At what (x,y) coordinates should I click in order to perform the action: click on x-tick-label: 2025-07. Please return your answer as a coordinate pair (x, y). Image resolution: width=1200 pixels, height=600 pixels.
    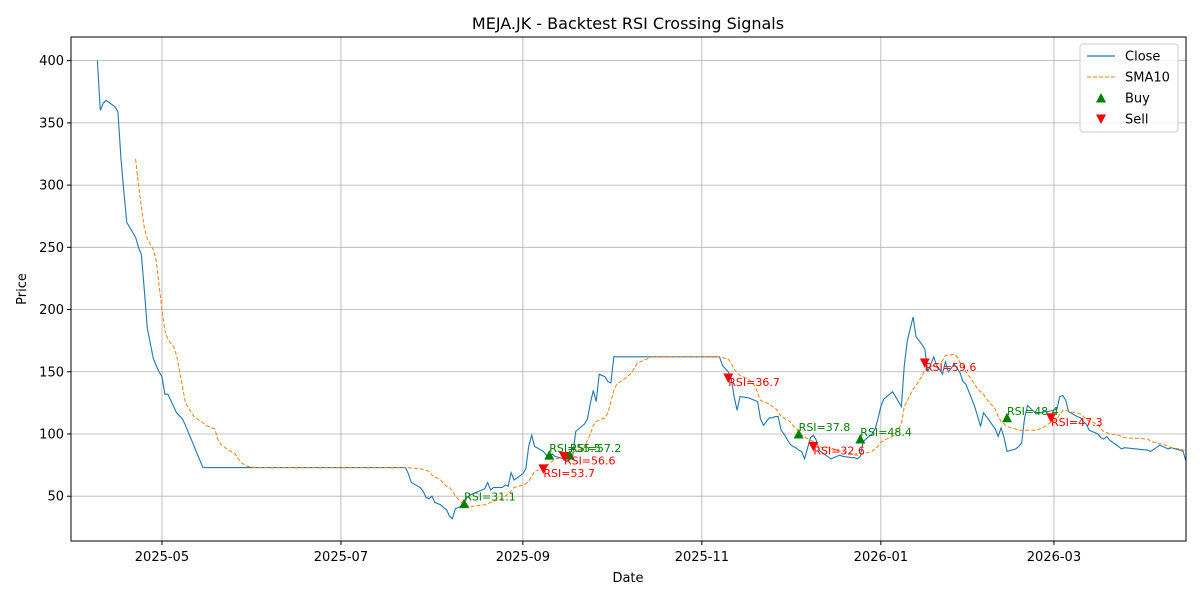
    Looking at the image, I should click on (341, 557).